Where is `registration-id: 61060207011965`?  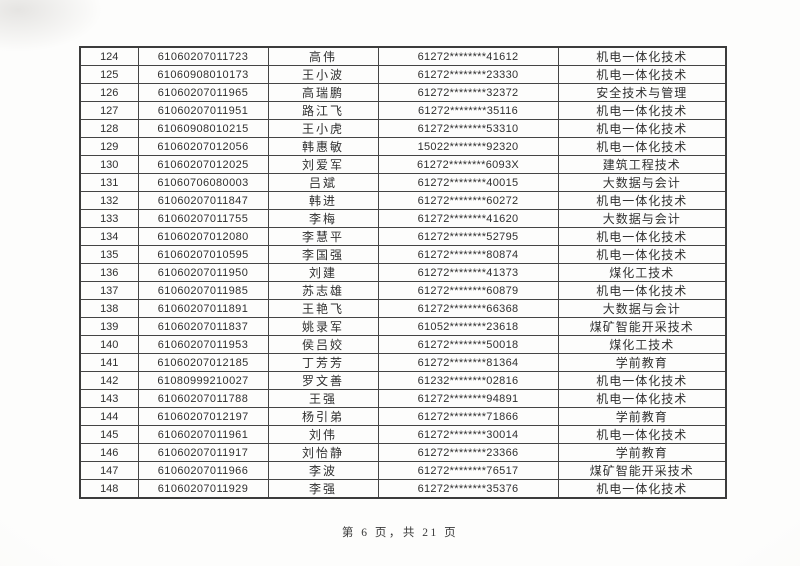 registration-id: 61060207011965 is located at coordinates (203, 92).